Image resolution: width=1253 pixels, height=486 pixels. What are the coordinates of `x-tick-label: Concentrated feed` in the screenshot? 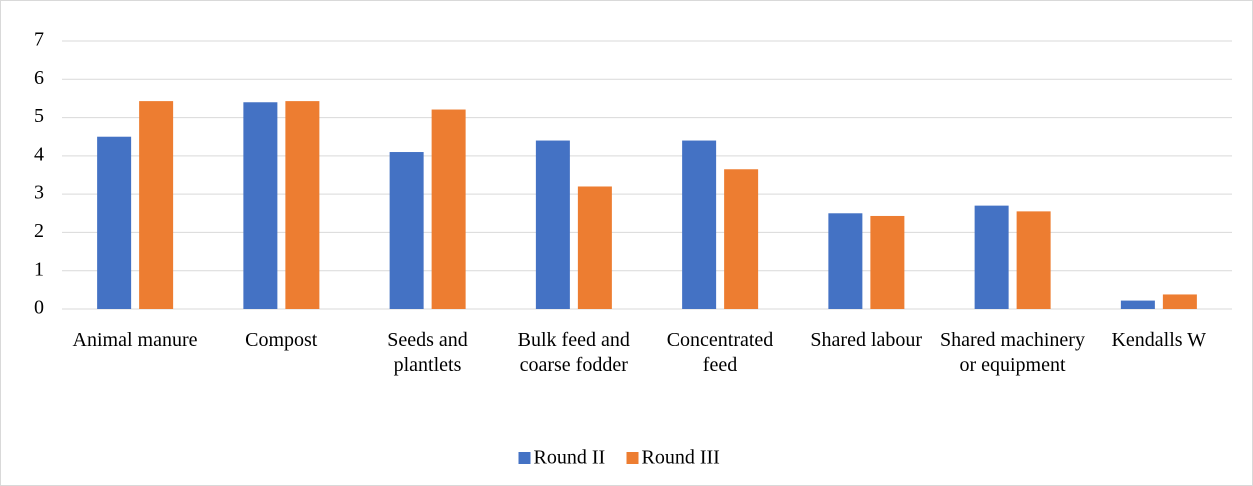 It's located at (720, 352).